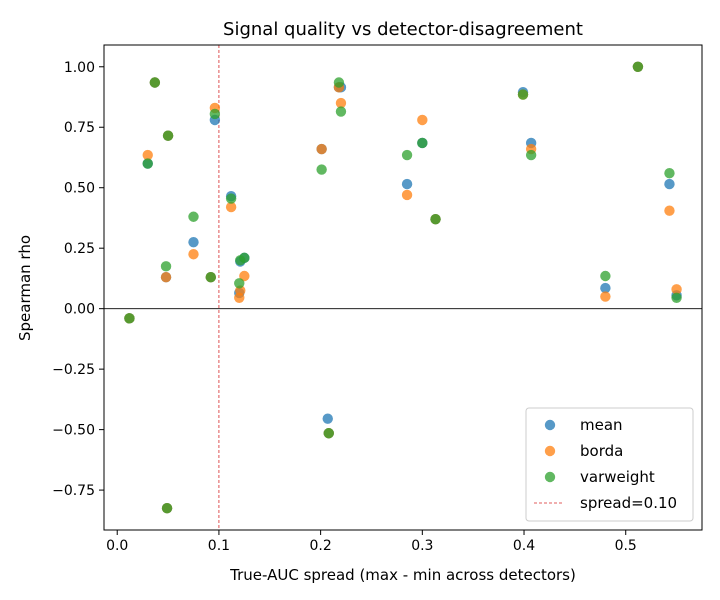  I want to click on legend-label-borda: borda, so click(601, 451).